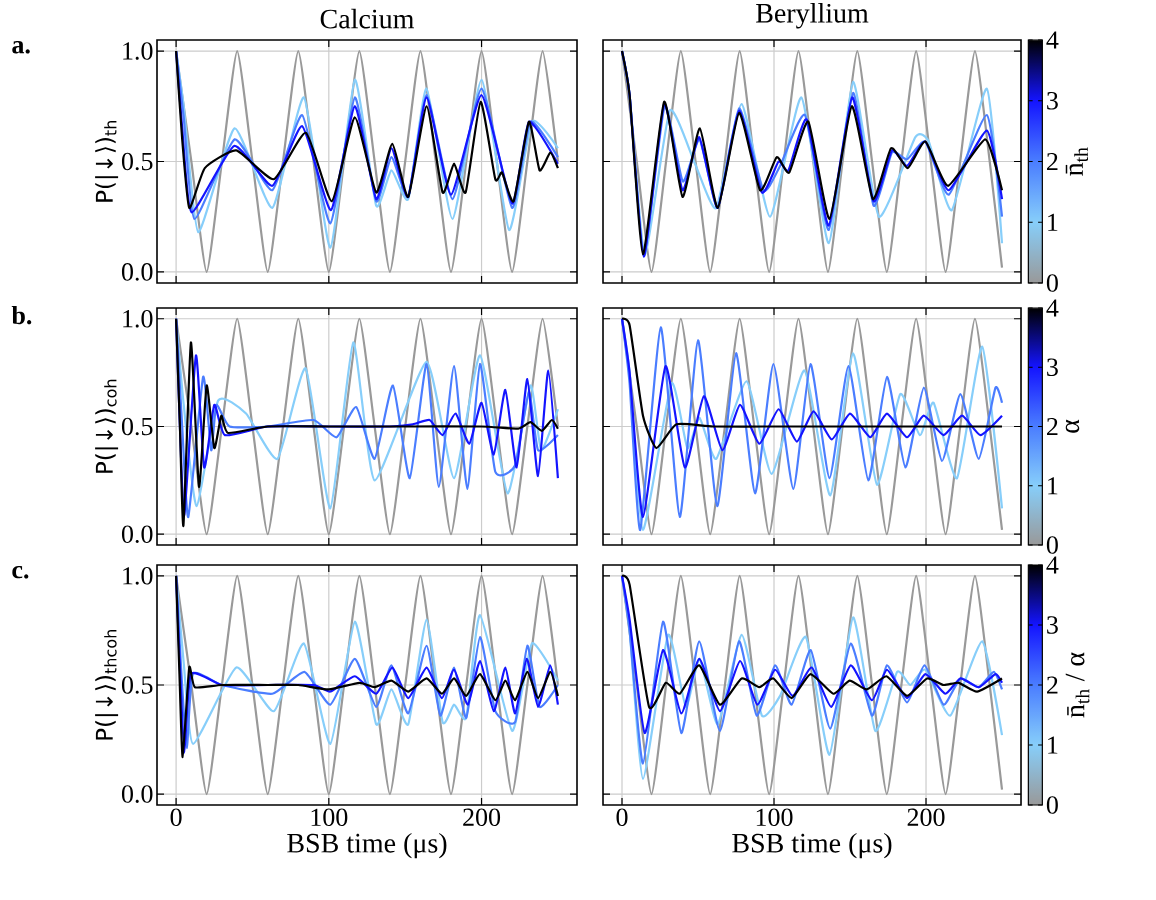 The height and width of the screenshot is (900, 1156). What do you see at coordinates (367, 18) in the screenshot?
I see `chart-title: Calcium` at bounding box center [367, 18].